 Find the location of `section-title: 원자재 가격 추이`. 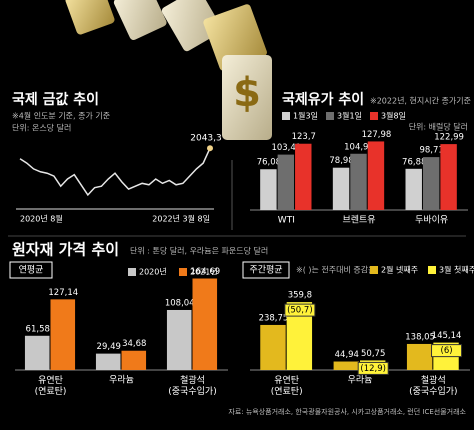

section-title: 원자재 가격 추이 is located at coordinates (65, 250).